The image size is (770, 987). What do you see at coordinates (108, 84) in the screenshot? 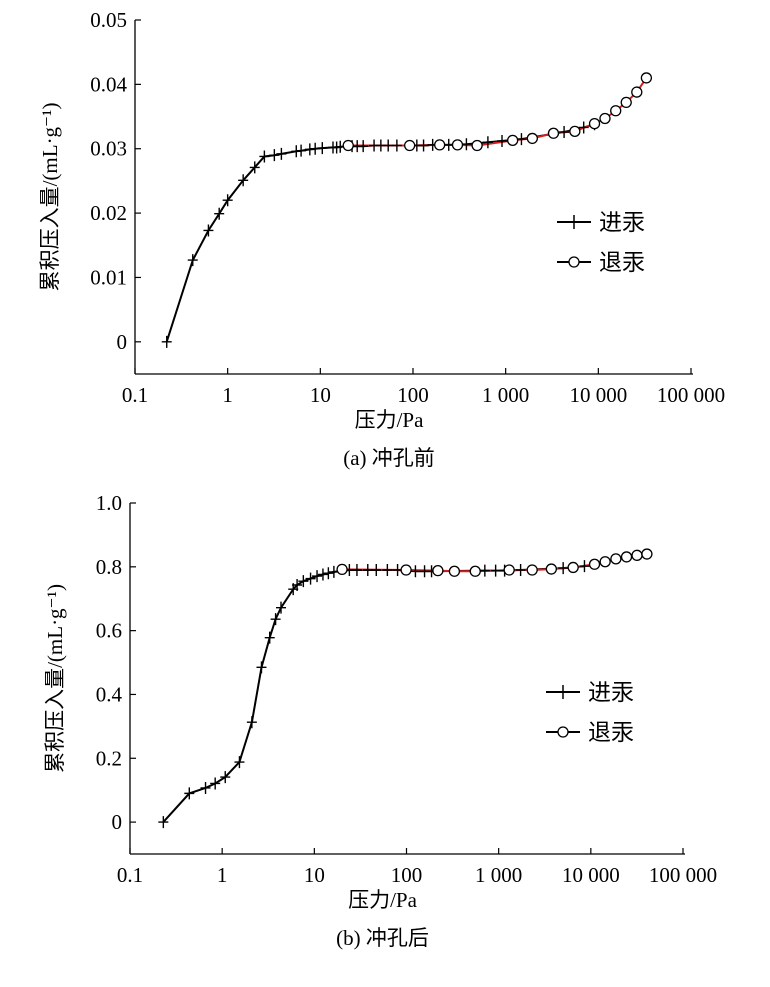
I see `y-tick-label: 0.04` at bounding box center [108, 84].